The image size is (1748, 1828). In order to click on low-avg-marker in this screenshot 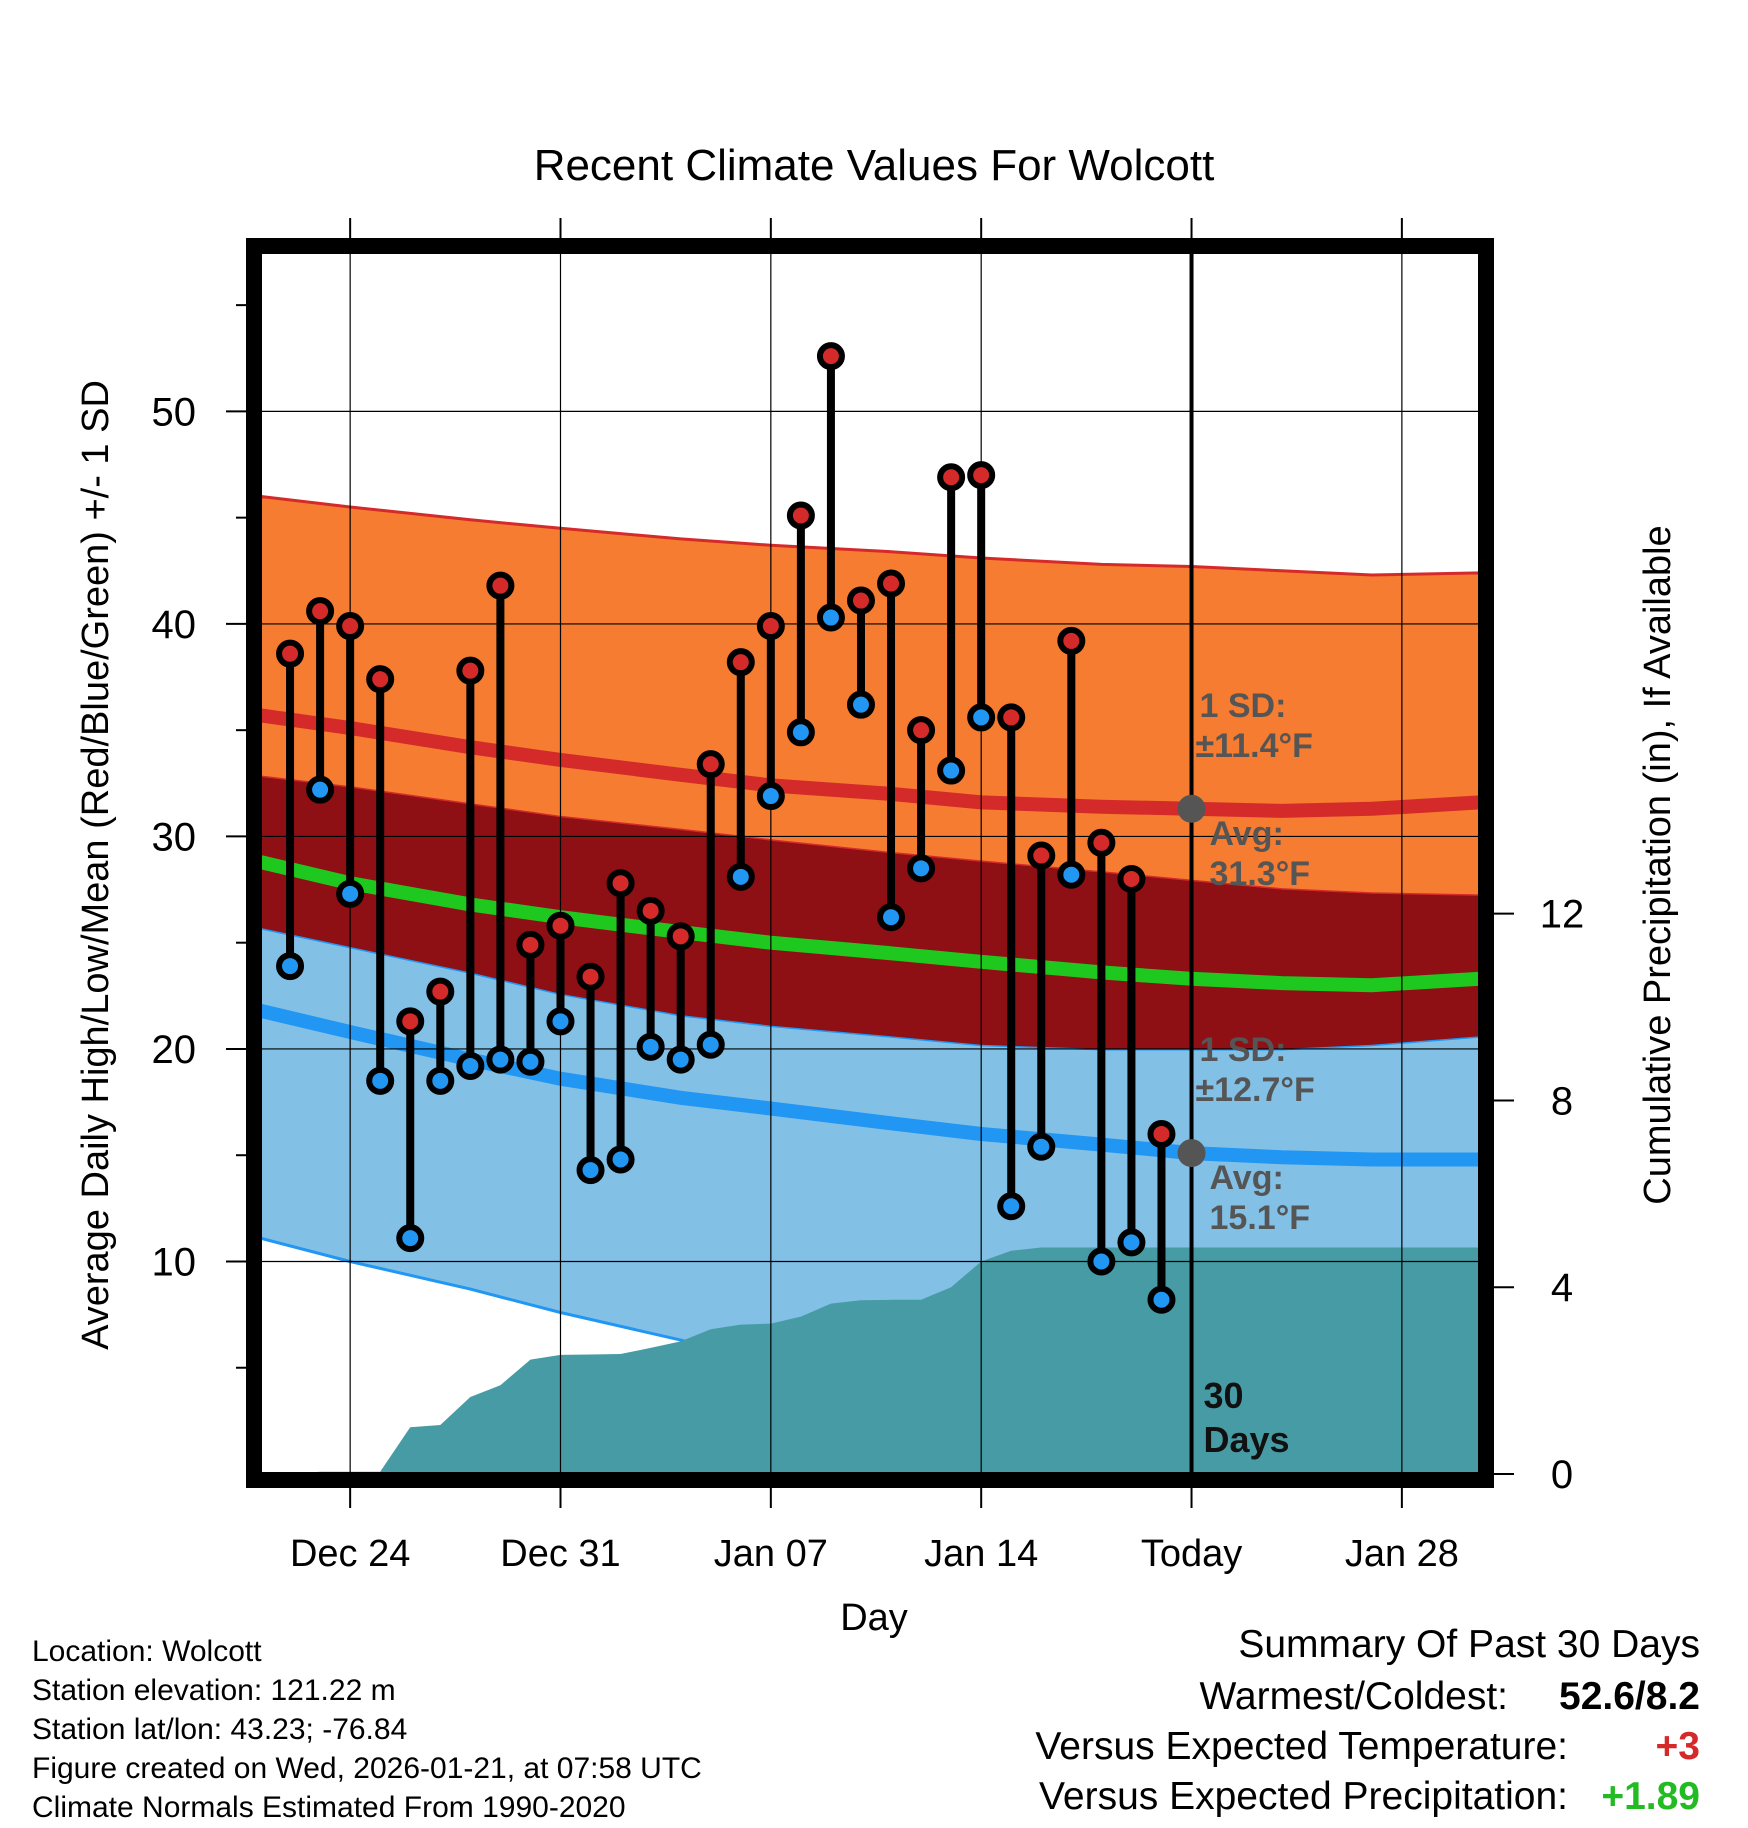, I will do `click(1191, 1153)`.